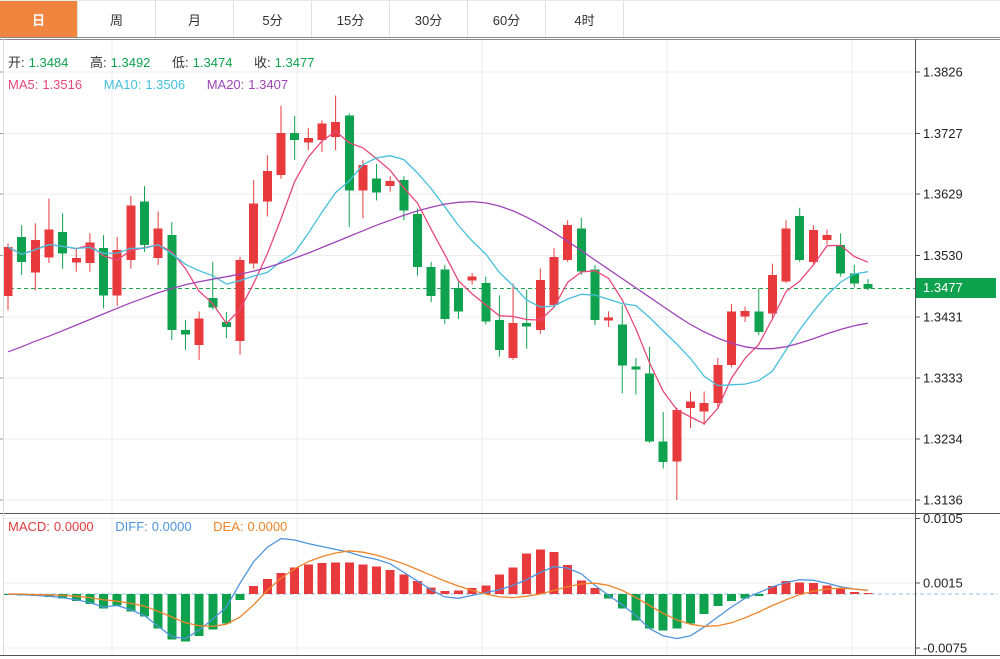 The height and width of the screenshot is (659, 1000). Describe the element at coordinates (943, 377) in the screenshot. I see `axis-tick-label: 1.3333` at that location.